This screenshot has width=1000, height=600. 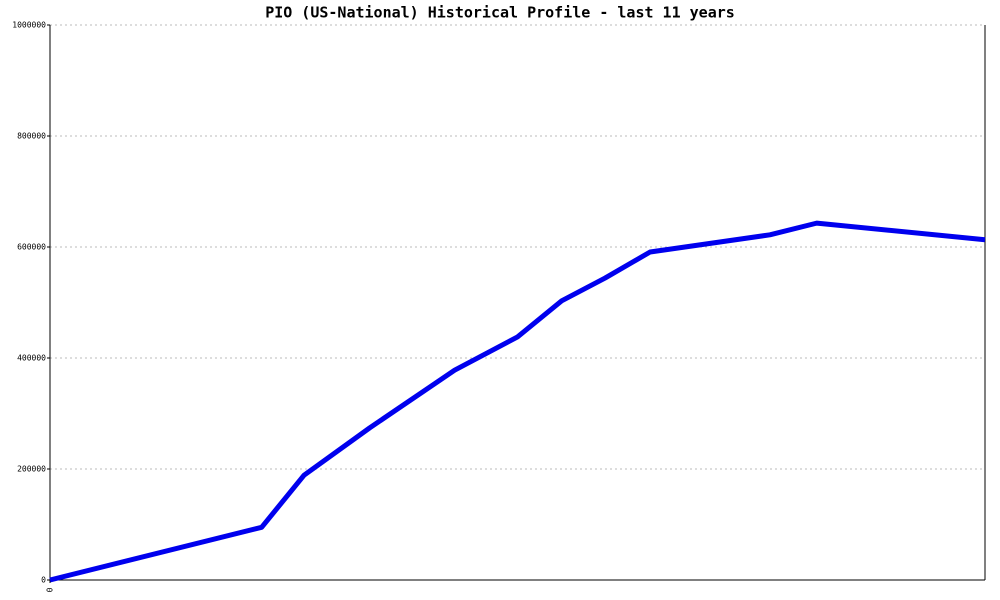 I want to click on y-tick-label: 800000, so click(x=31, y=136).